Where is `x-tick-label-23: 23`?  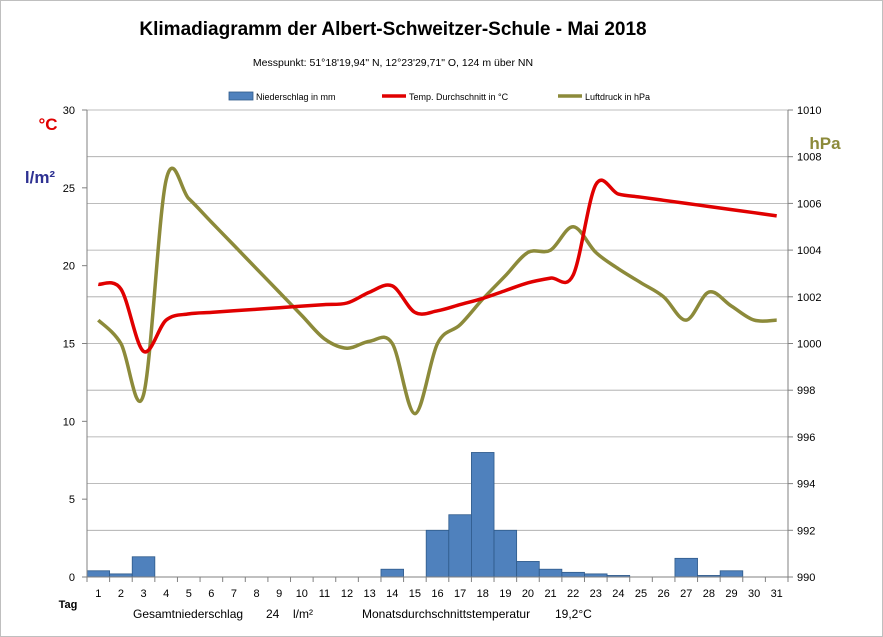 x-tick-label-23: 23 is located at coordinates (596, 594).